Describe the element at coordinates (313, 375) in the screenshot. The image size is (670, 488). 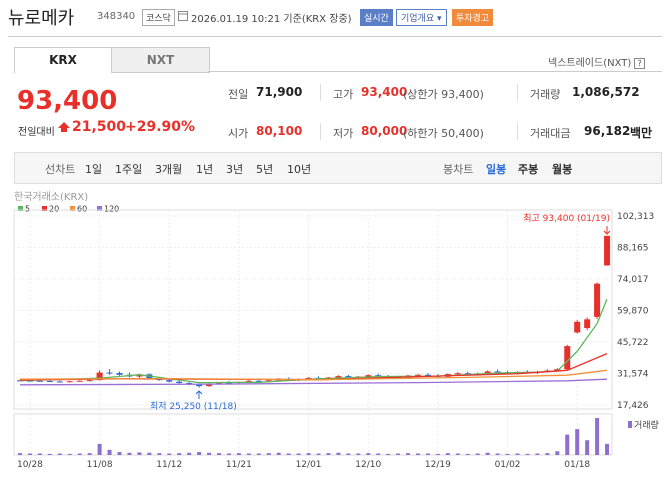
I see `moving-average` at that location.